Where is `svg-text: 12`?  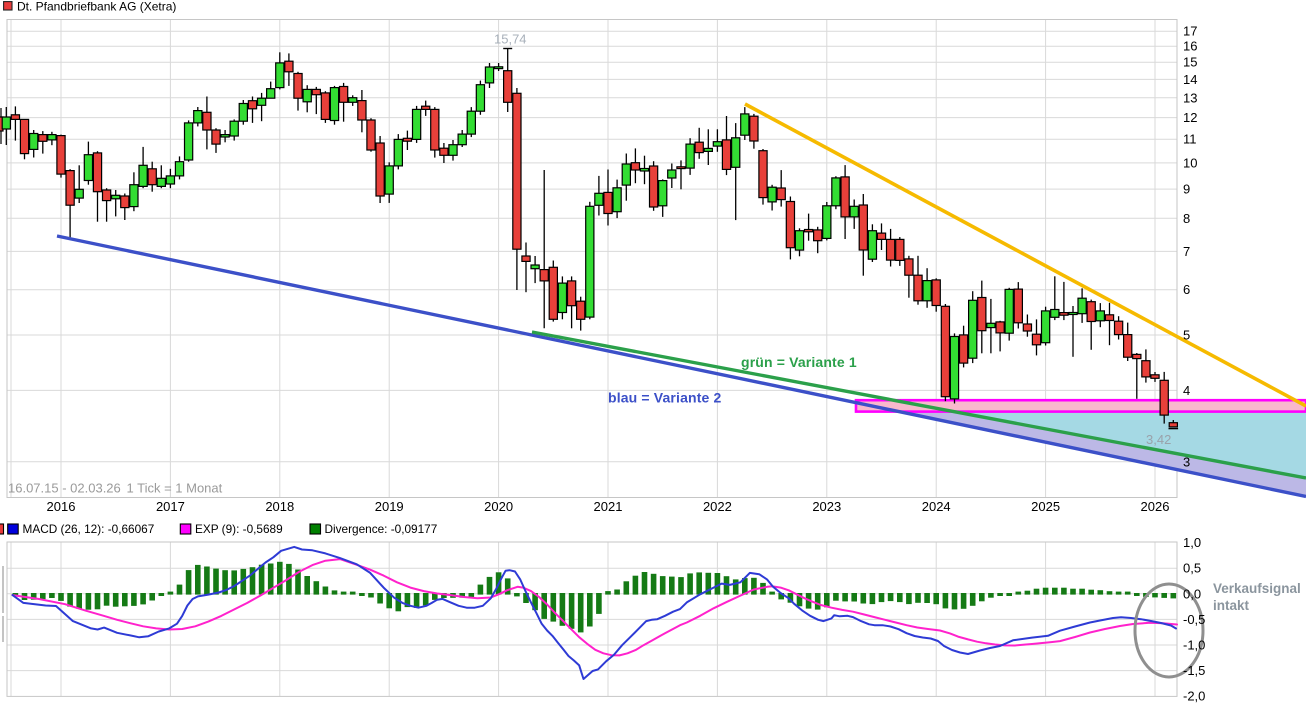
svg-text: 12 is located at coordinates (1190, 117).